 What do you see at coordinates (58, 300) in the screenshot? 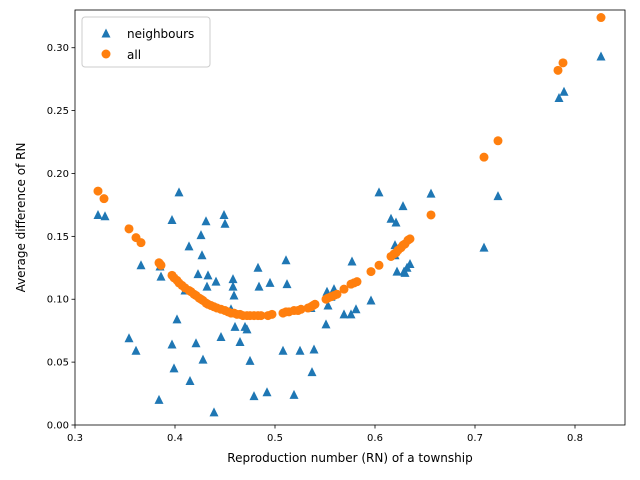
I see `y-tick-label: 0.10` at bounding box center [58, 300].